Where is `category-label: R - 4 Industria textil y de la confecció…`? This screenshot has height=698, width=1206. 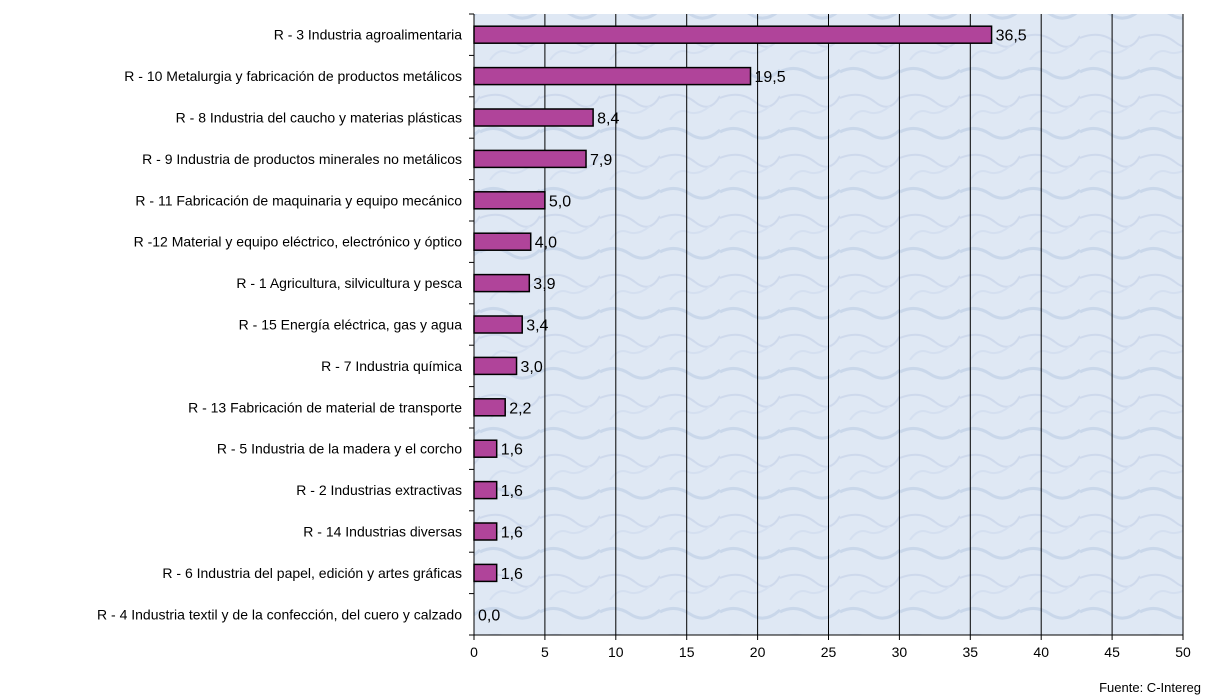
category-label: R - 4 Industria textil y de la confecció… is located at coordinates (279, 614).